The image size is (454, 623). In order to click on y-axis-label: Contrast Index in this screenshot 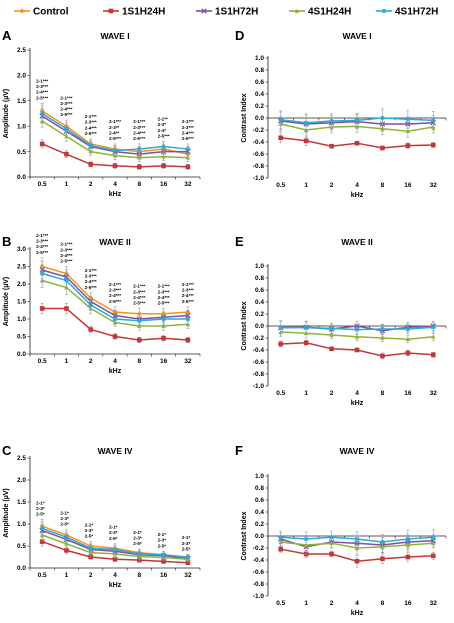, I will do `click(244, 535)`.